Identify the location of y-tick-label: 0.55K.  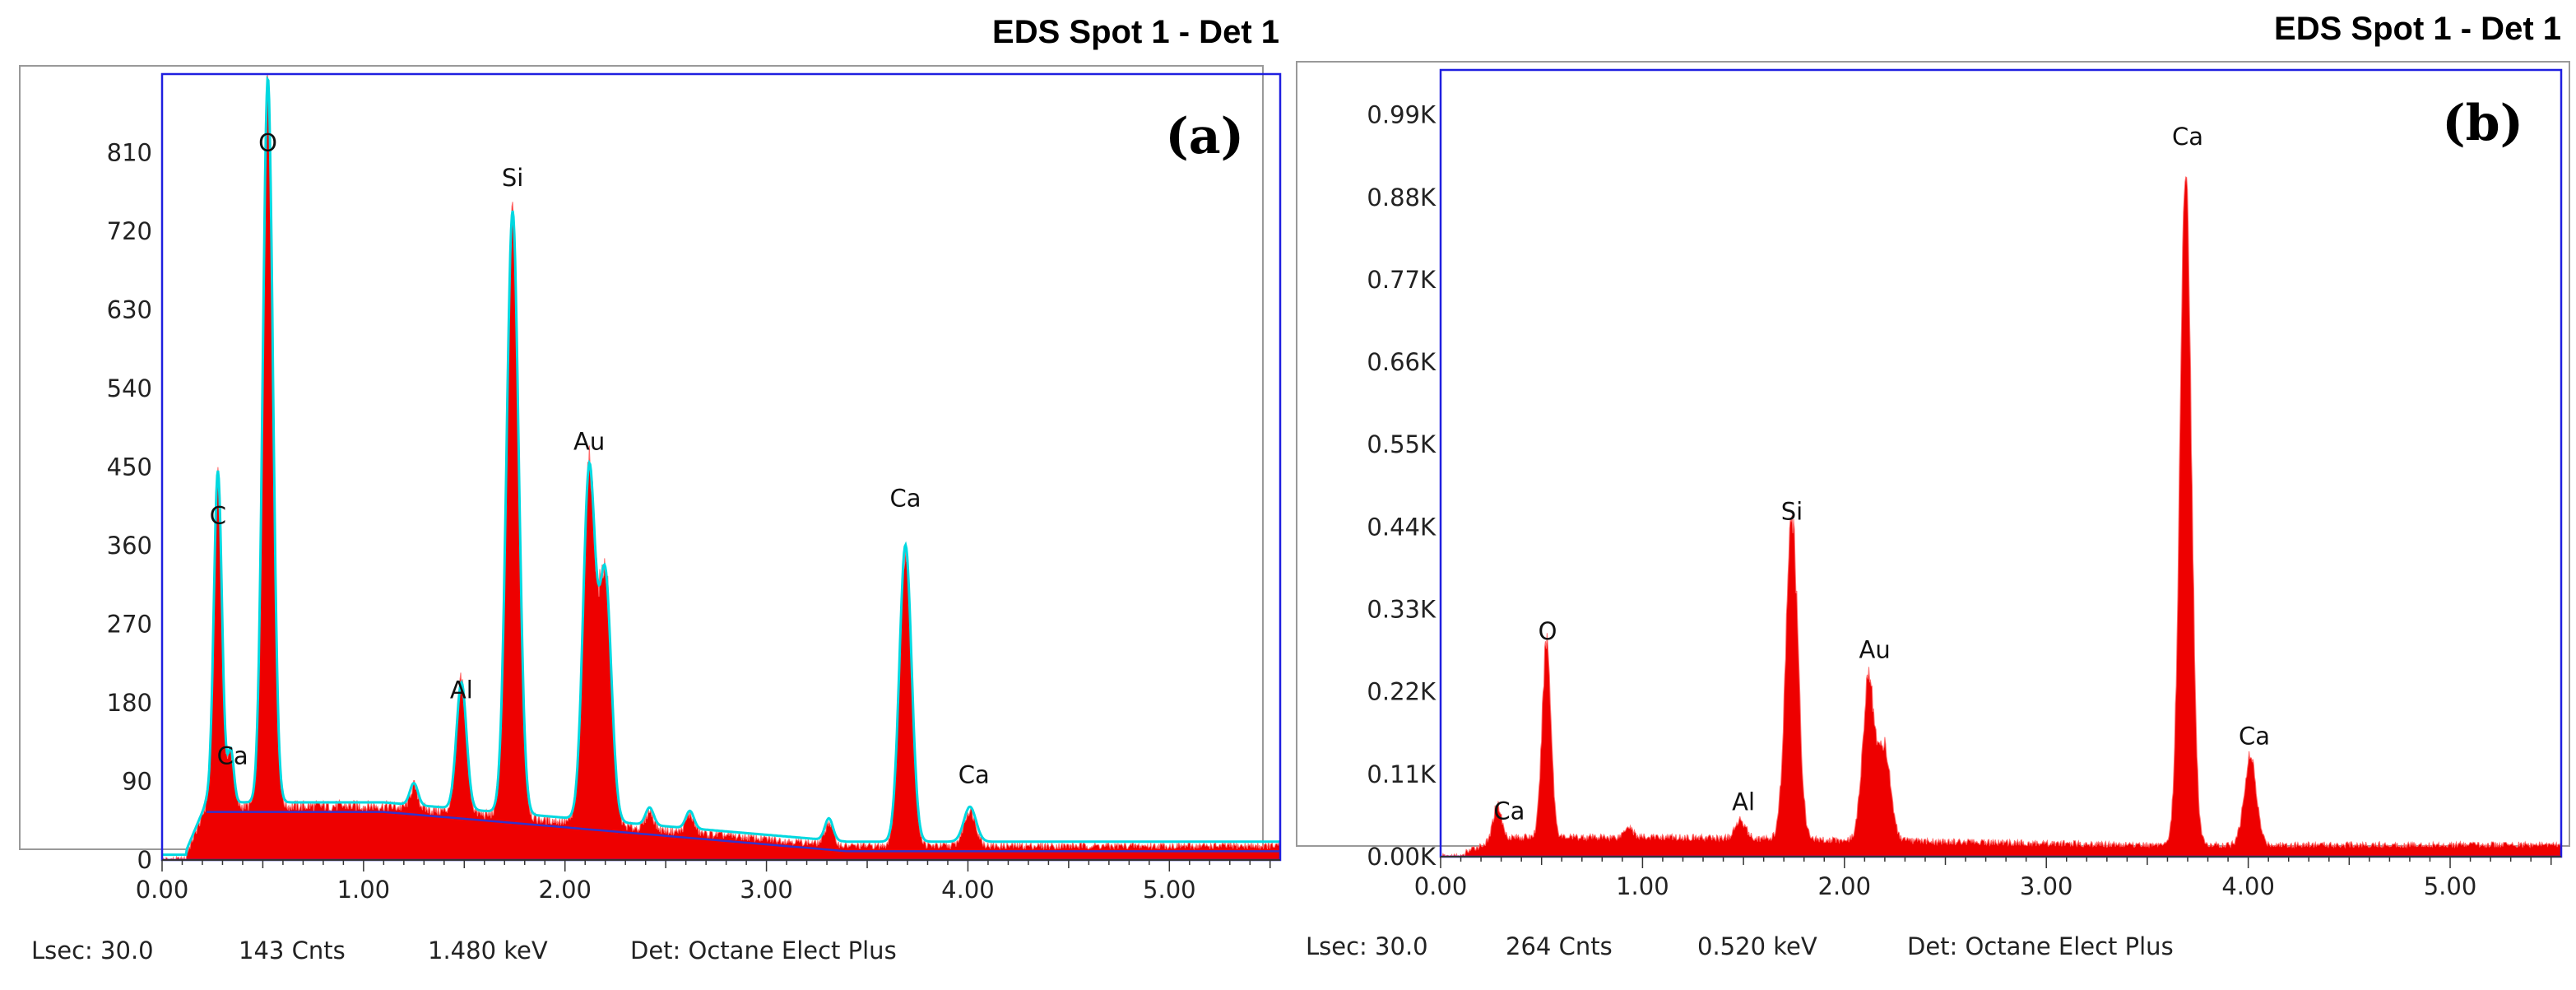
(1402, 444).